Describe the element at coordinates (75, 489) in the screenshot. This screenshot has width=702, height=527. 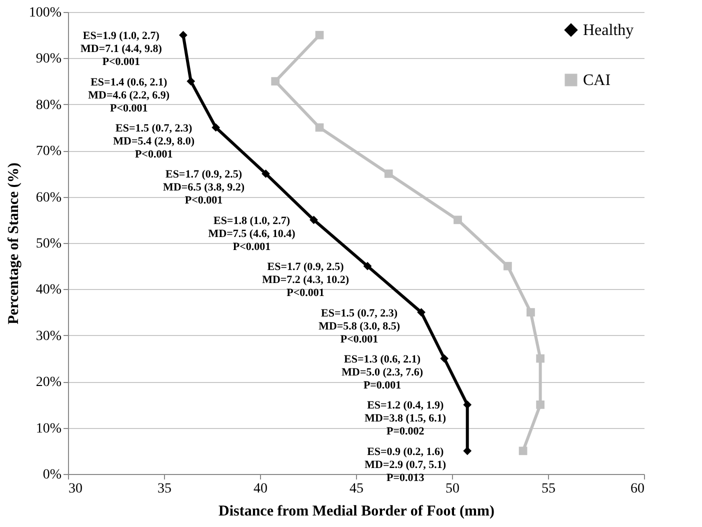
I see `x-tick-label: 30` at that location.